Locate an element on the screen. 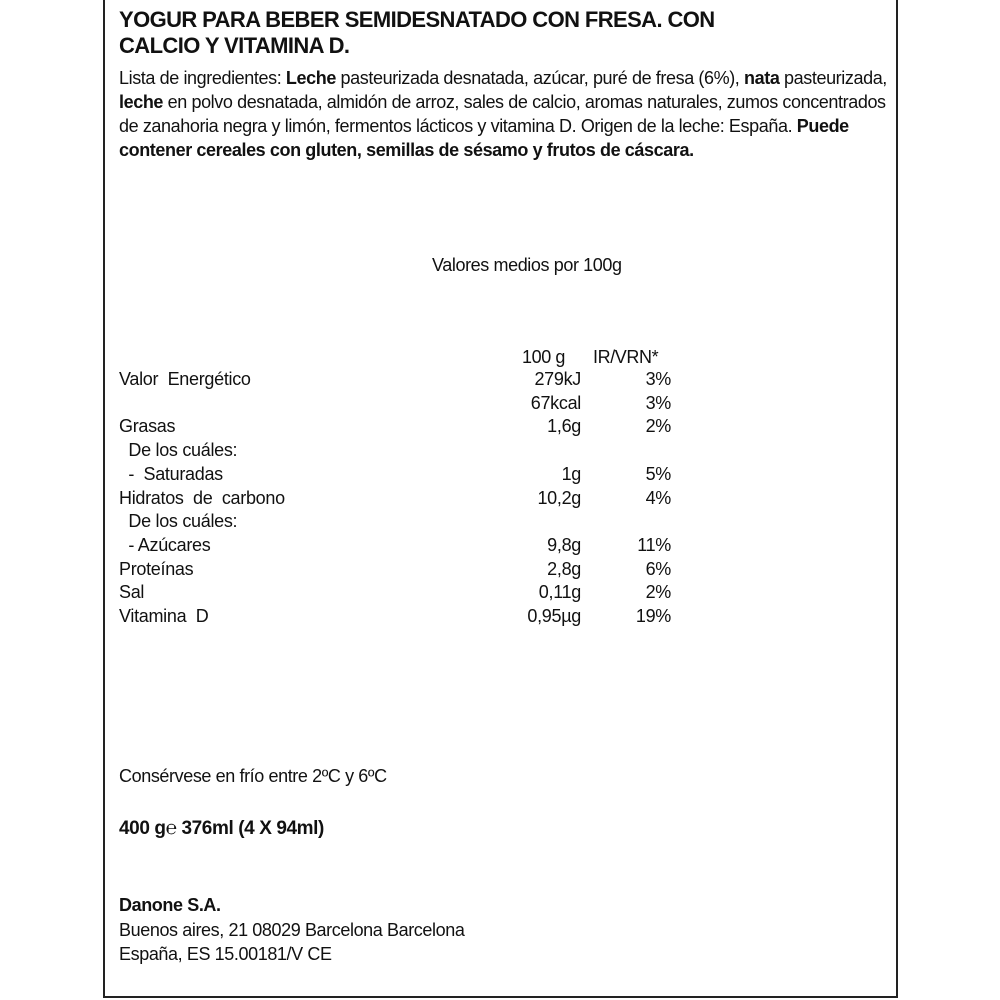 The image size is (1000, 1000). nutrient-label: Vitamina D is located at coordinates (164, 616).